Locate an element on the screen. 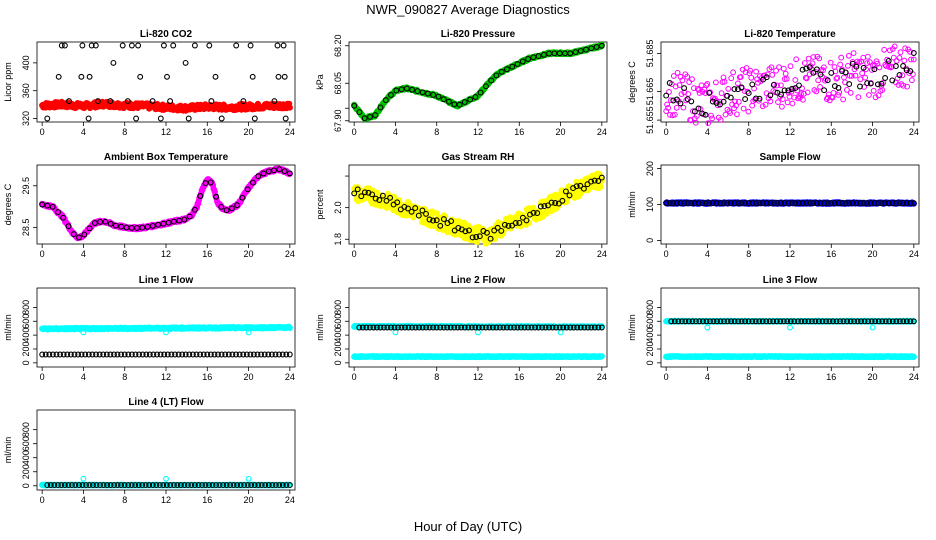 This screenshot has width=936, height=540. y-axis-label: Licor ppm is located at coordinates (8, 82).